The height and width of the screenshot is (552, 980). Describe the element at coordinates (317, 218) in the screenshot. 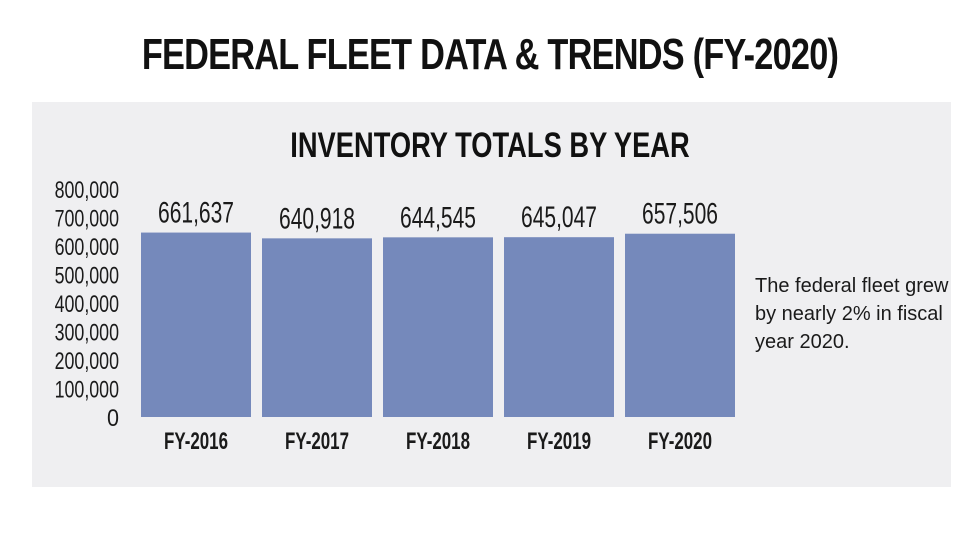

I see `value-label: 640,918` at that location.